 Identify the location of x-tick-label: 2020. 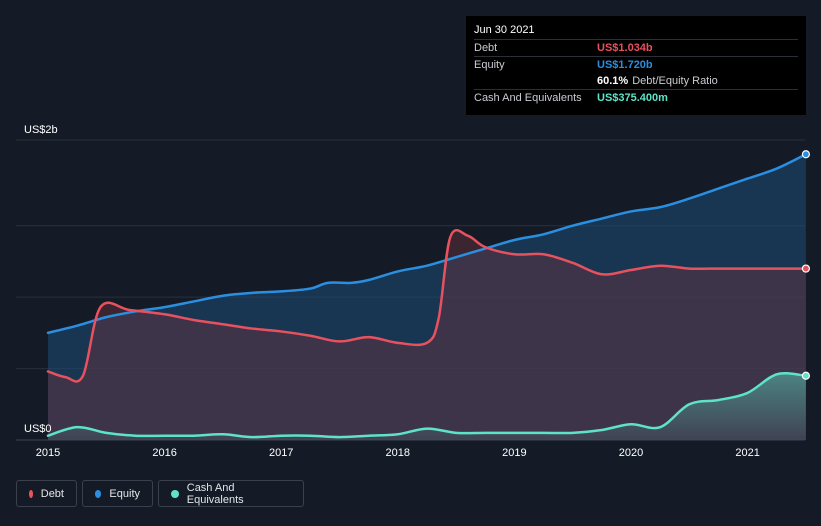
(631, 453).